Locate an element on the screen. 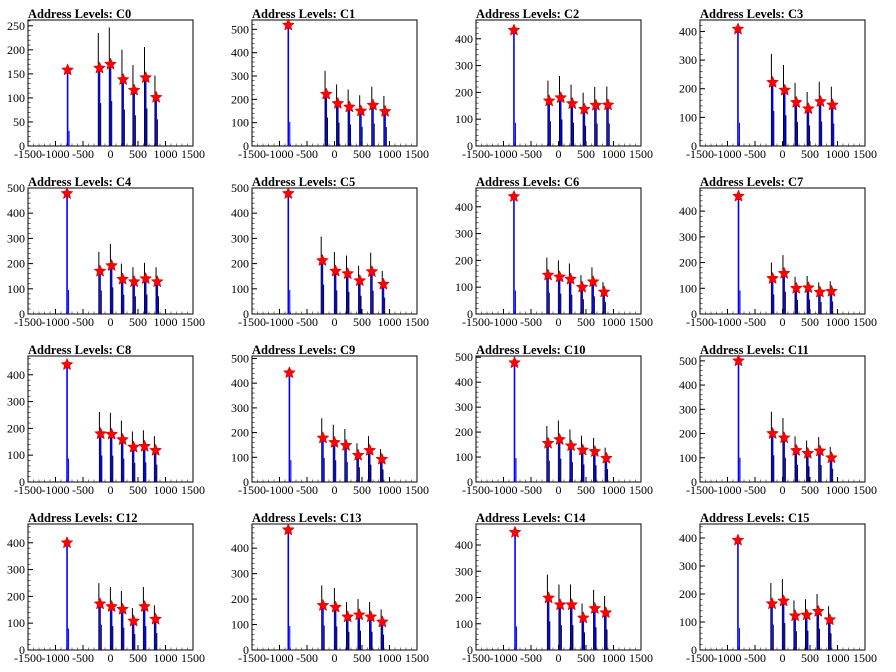 Image resolution: width=896 pixels, height=672 pixels. chart-title: Address Levels: C0 is located at coordinates (79, 14).